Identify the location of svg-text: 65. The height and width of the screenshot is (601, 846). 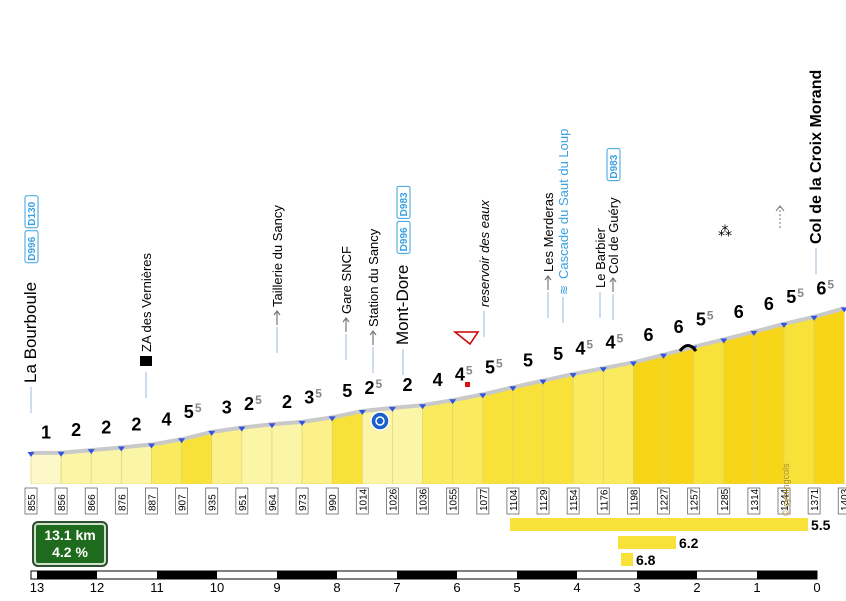
(825, 287).